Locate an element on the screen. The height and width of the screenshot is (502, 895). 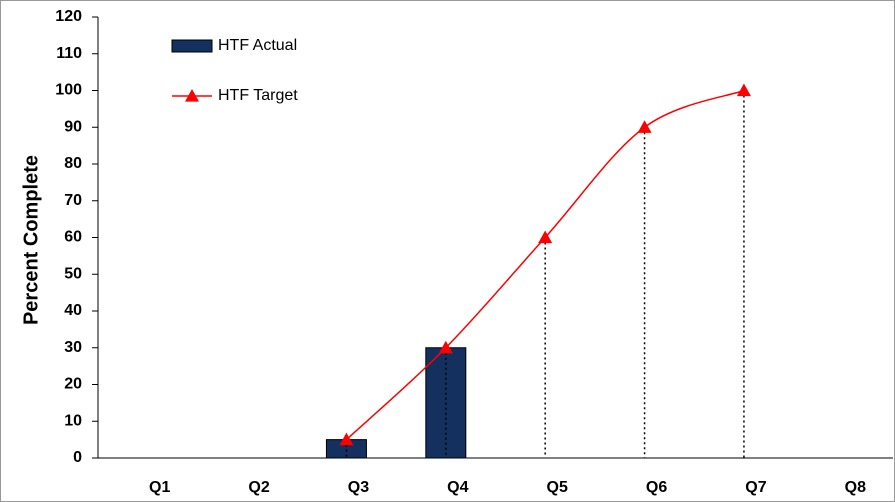
y-tick-label: 120 is located at coordinates (68, 16).